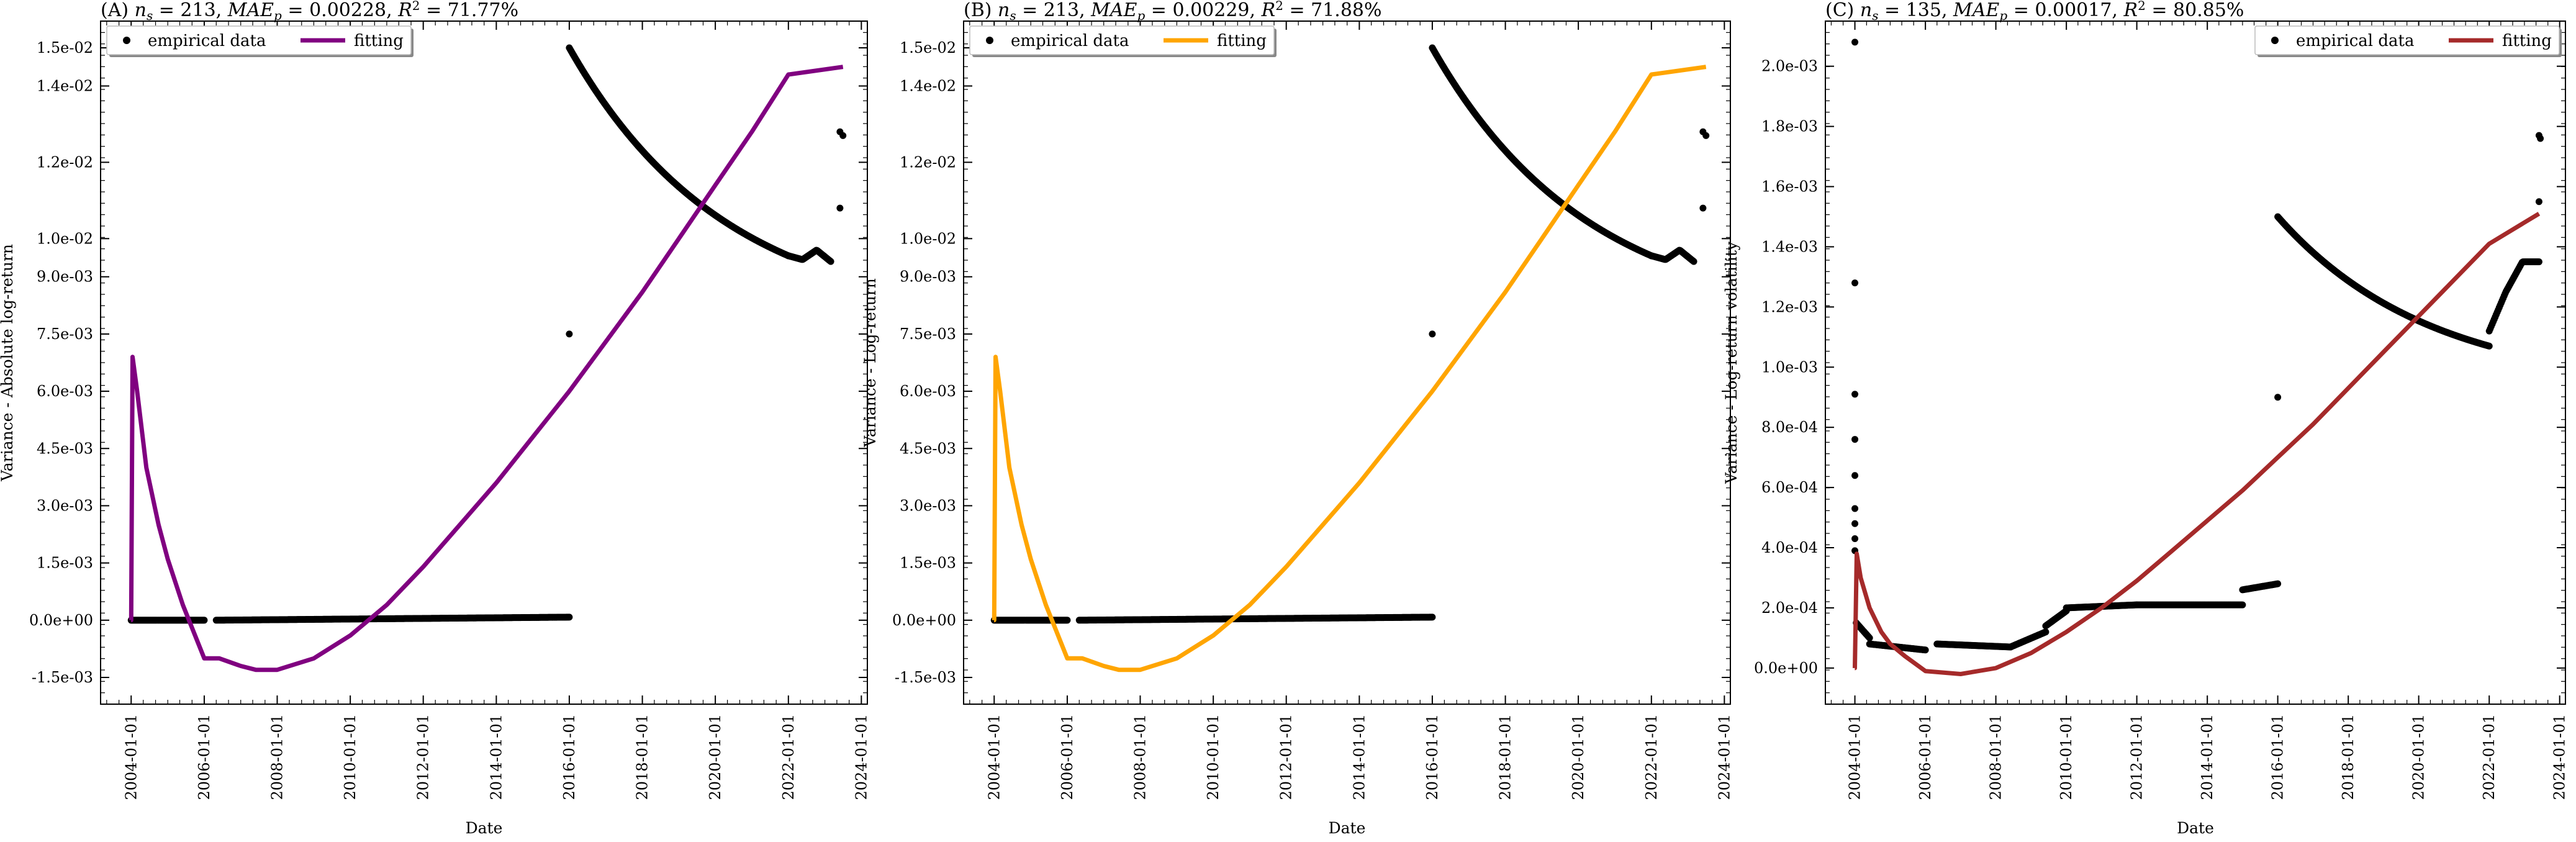 The height and width of the screenshot is (842, 2576). I want to click on y-tick-label: 6.0e-04, so click(1789, 488).